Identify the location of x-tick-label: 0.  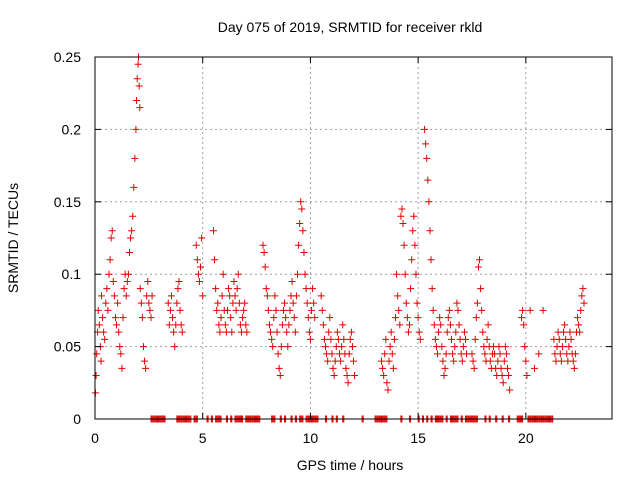
(95, 438).